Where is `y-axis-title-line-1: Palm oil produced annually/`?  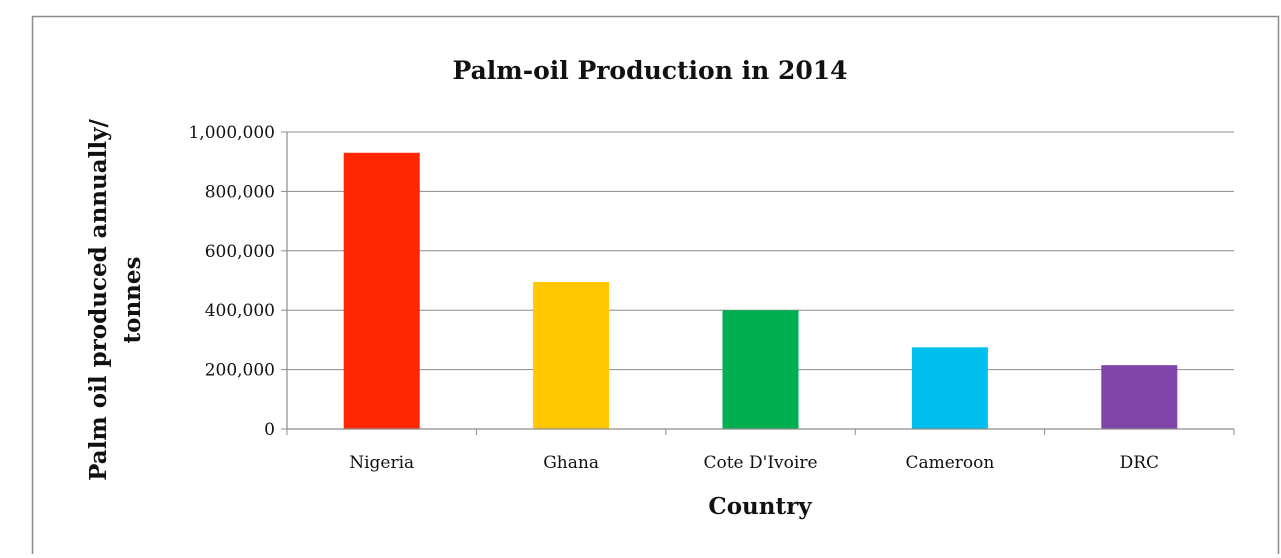 y-axis-title-line-1: Palm oil produced annually/ is located at coordinates (98, 300).